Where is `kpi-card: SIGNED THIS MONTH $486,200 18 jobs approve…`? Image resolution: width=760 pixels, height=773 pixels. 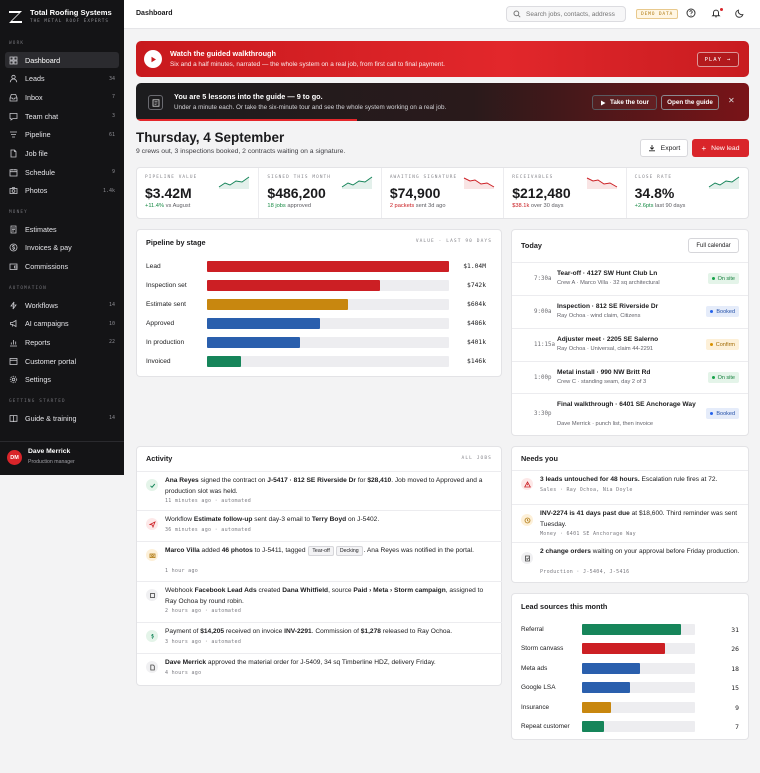 kpi-card: SIGNED THIS MONTH $486,200 18 jobs approve… is located at coordinates (320, 193).